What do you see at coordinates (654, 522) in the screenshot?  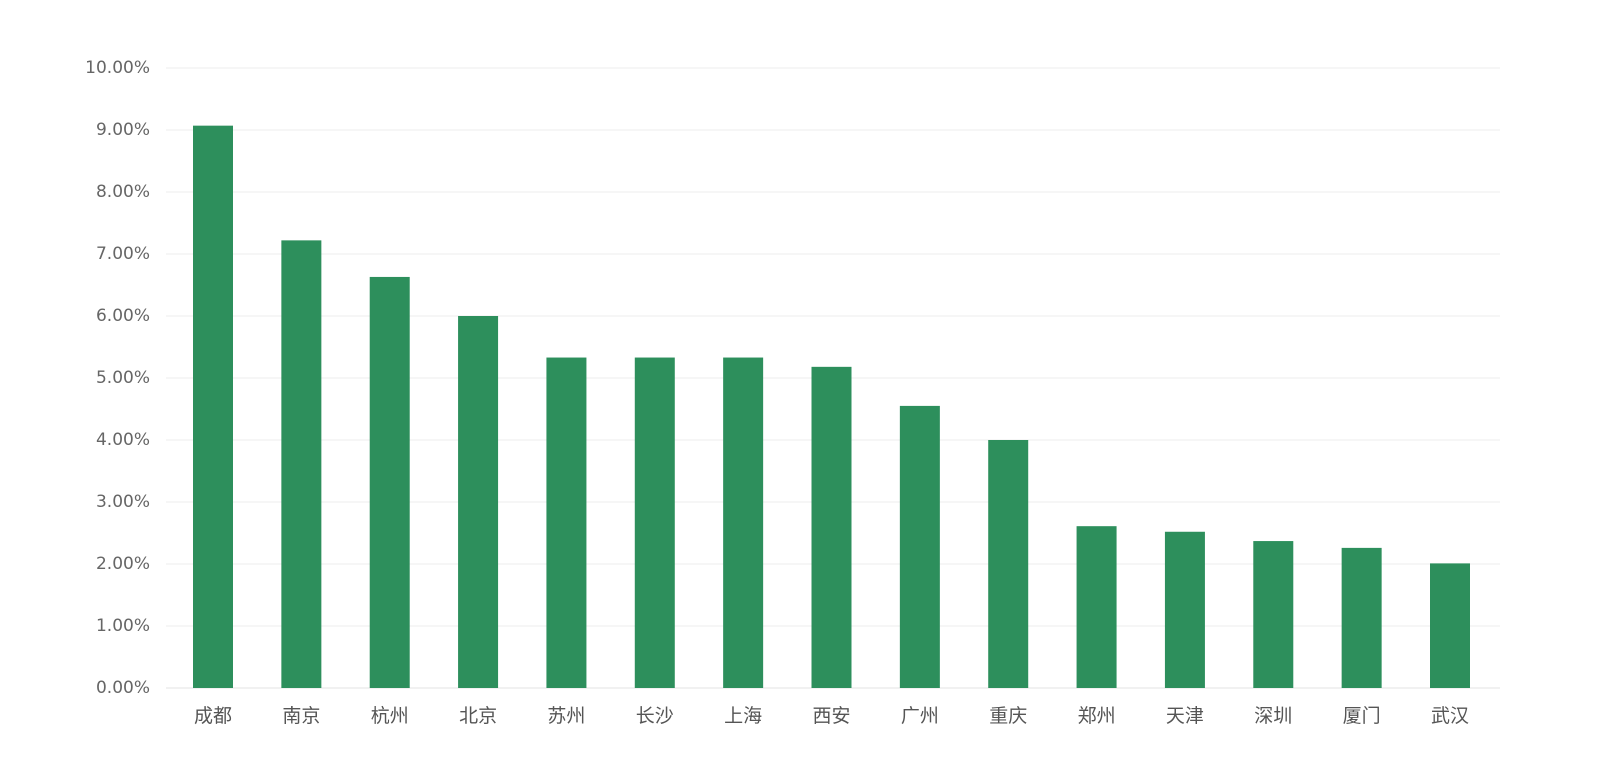 I see `bar-长沙` at bounding box center [654, 522].